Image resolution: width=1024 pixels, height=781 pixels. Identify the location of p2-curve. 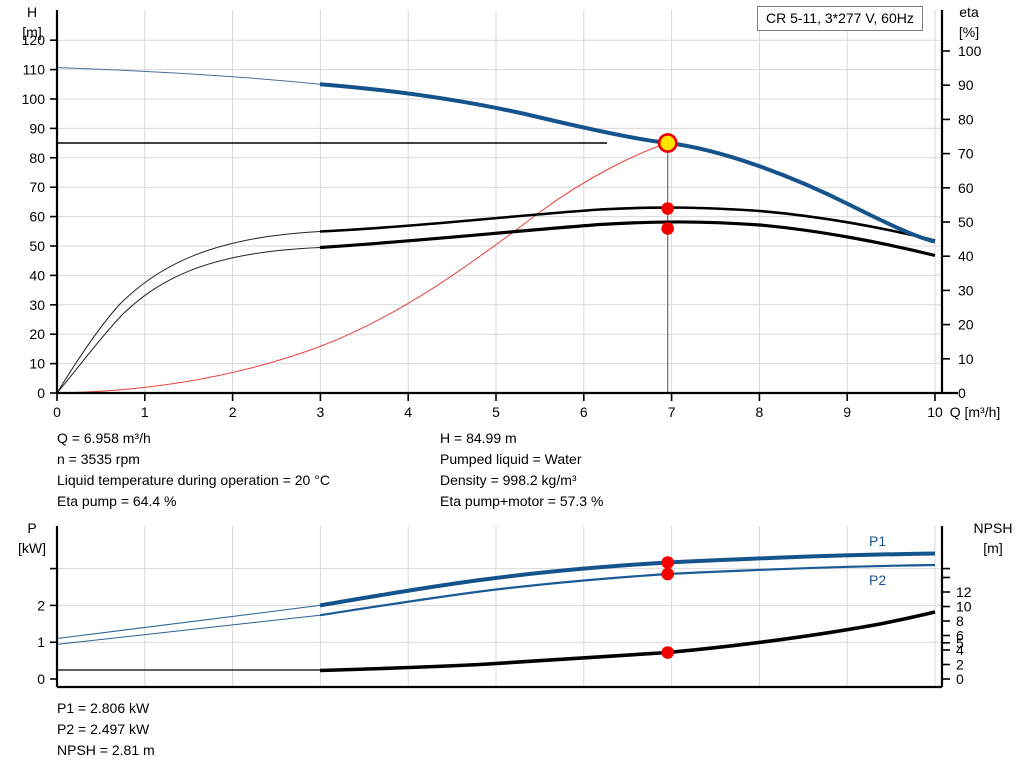
(627, 590).